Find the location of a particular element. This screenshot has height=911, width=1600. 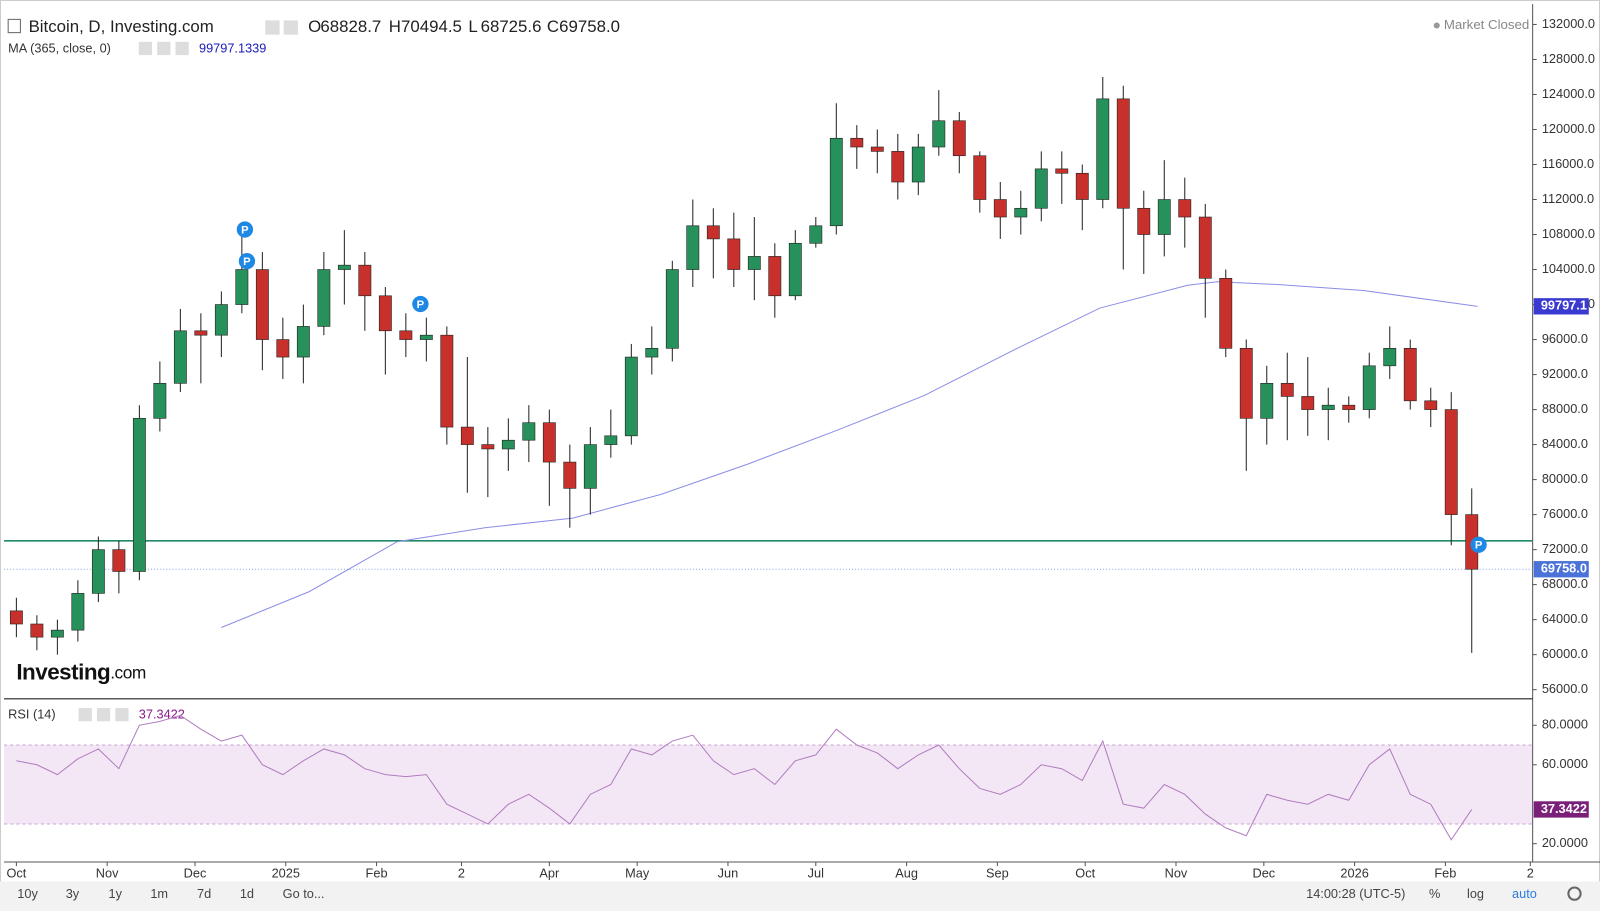

scale-option: auto is located at coordinates (1524, 893).